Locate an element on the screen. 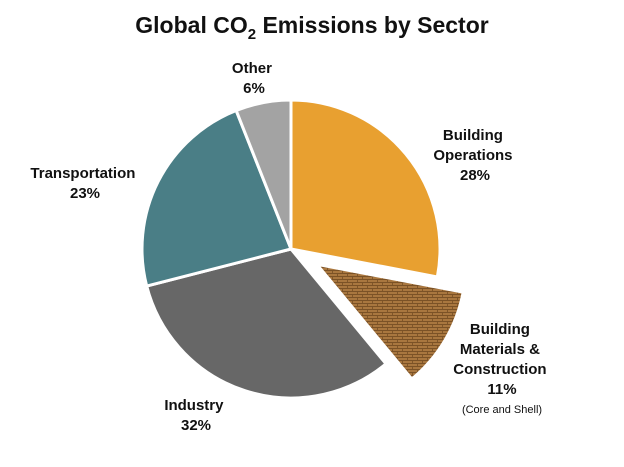 The width and height of the screenshot is (624, 467). chart-title-main: Global CO is located at coordinates (191, 25).